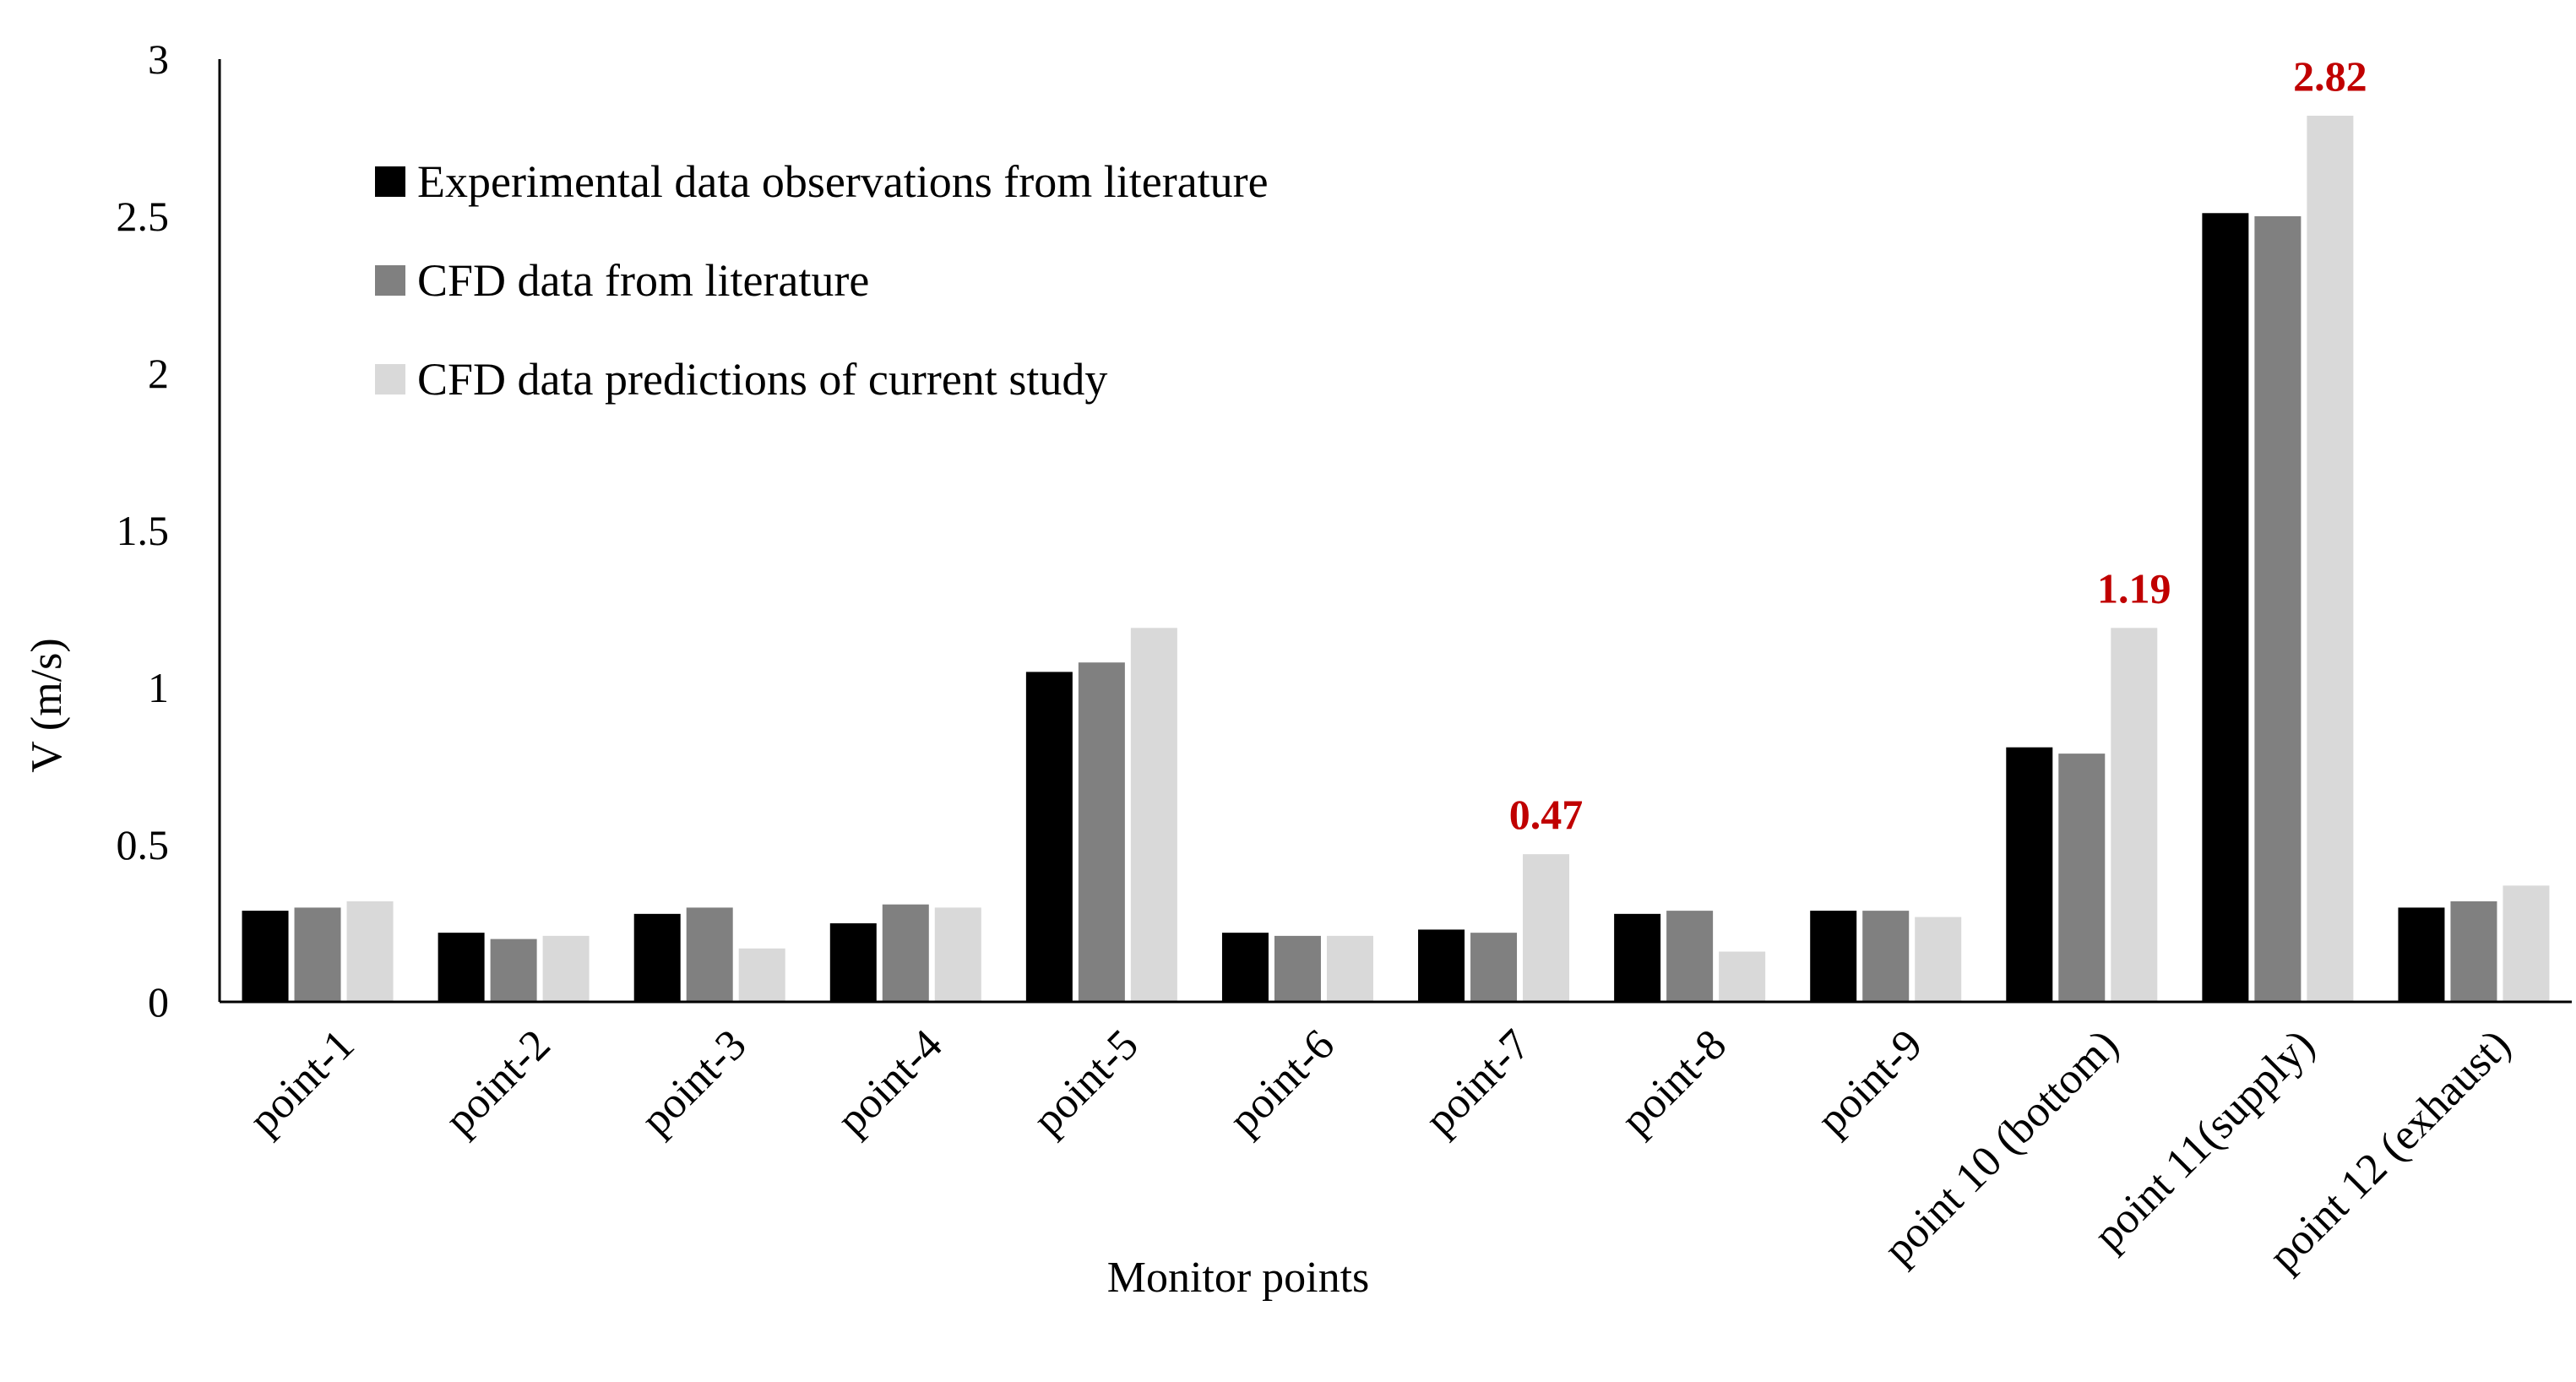 This screenshot has height=1382, width=2576. What do you see at coordinates (1238, 1278) in the screenshot?
I see `x-axis-title: Monitor points` at bounding box center [1238, 1278].